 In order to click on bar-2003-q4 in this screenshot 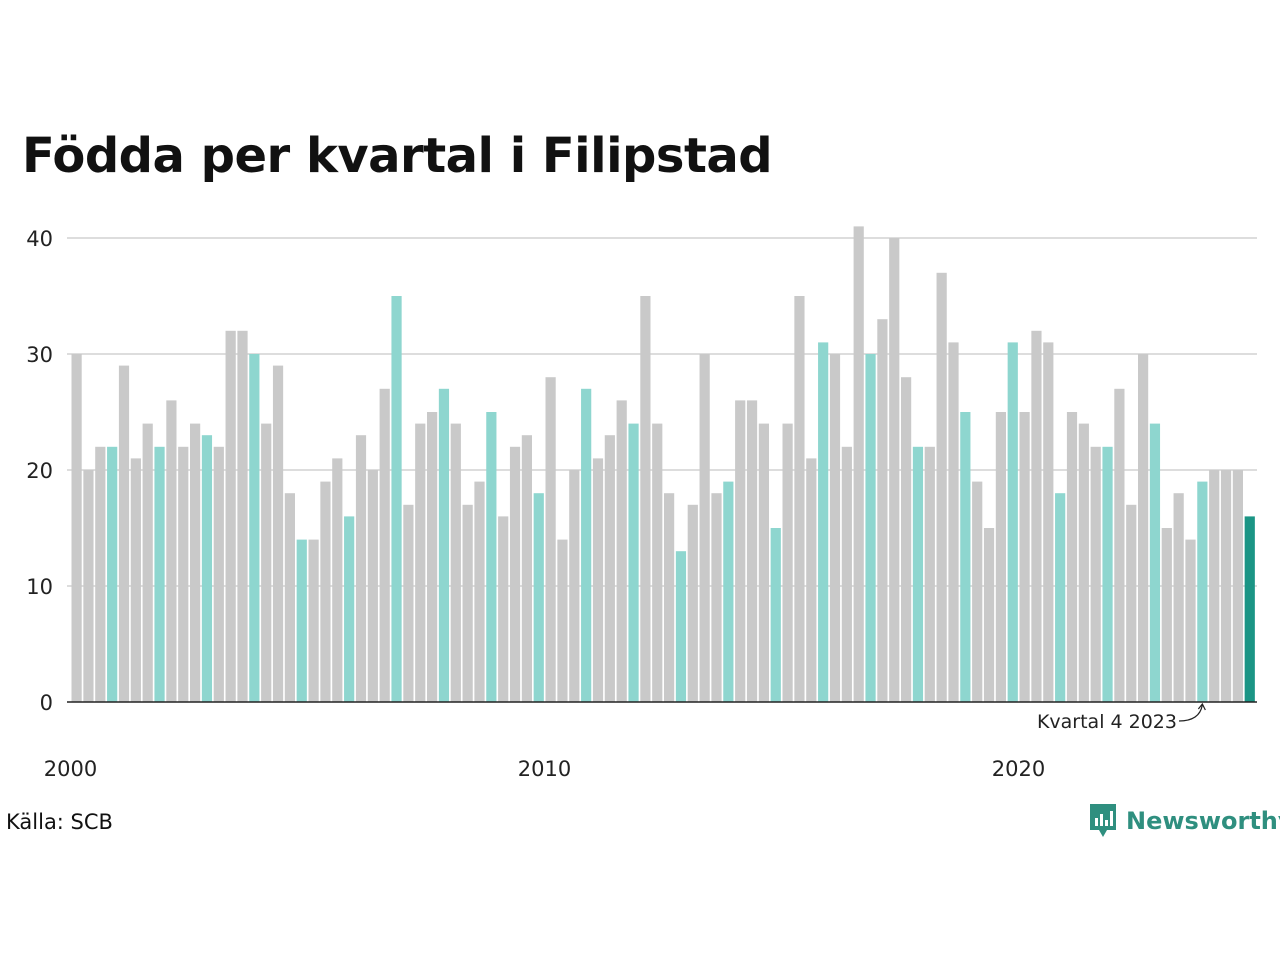, I will do `click(254, 528)`.